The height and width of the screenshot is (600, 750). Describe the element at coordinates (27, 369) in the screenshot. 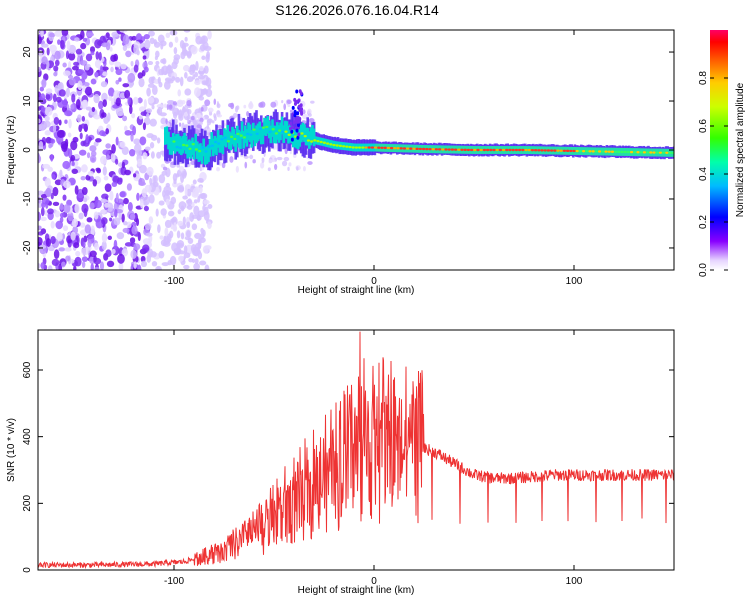

I see `snr-y-tick-label: 600` at that location.